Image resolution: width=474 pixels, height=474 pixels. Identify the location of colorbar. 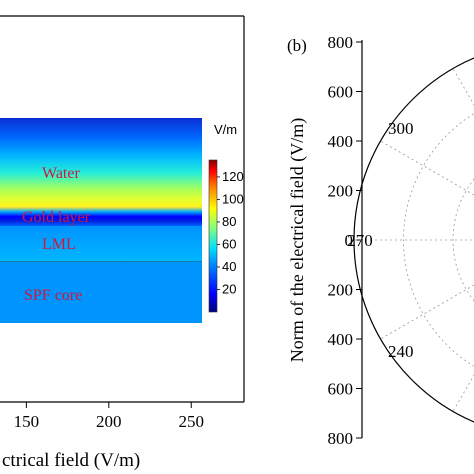
(213, 236).